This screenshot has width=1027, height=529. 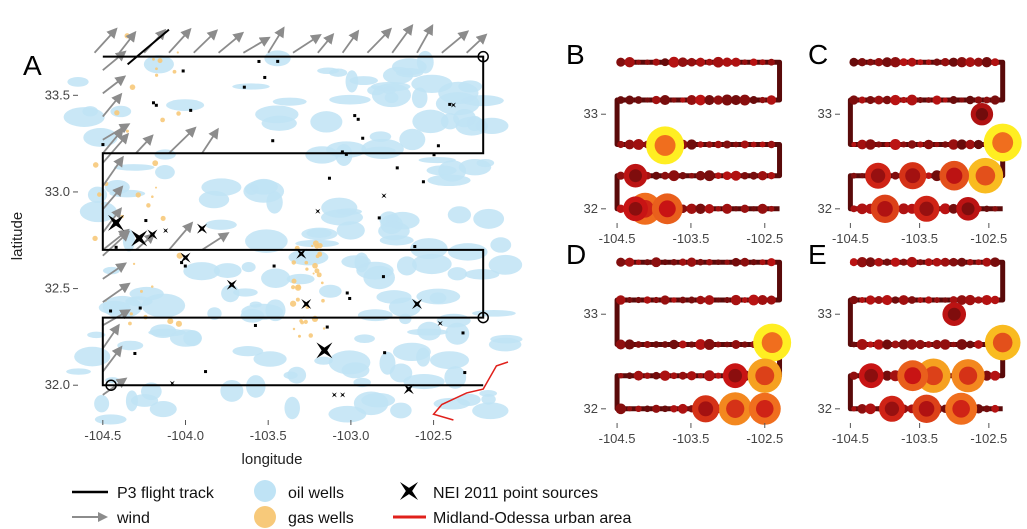 What do you see at coordinates (470, 391) in the screenshot?
I see `urban-area-outline` at bounding box center [470, 391].